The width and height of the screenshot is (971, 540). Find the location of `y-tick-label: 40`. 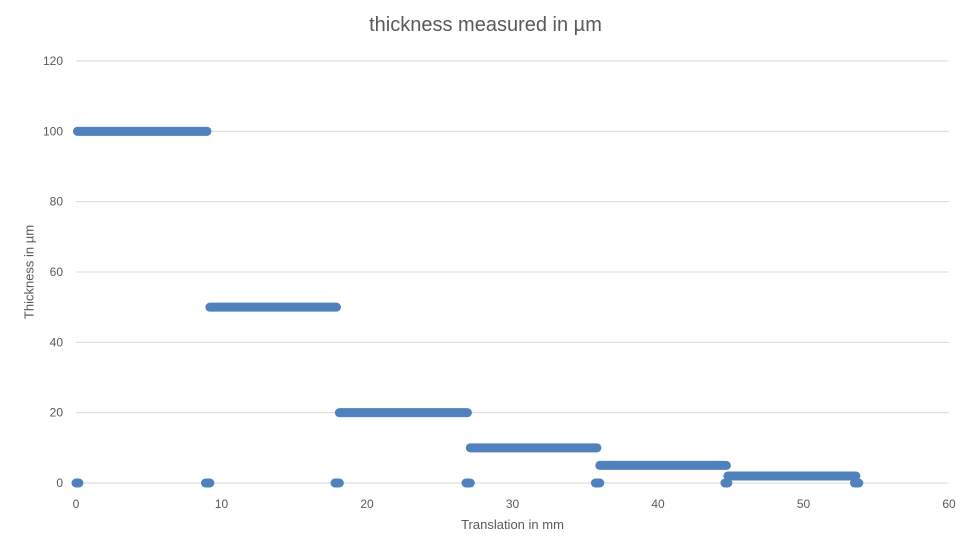

y-tick-label: 40 is located at coordinates (57, 342).